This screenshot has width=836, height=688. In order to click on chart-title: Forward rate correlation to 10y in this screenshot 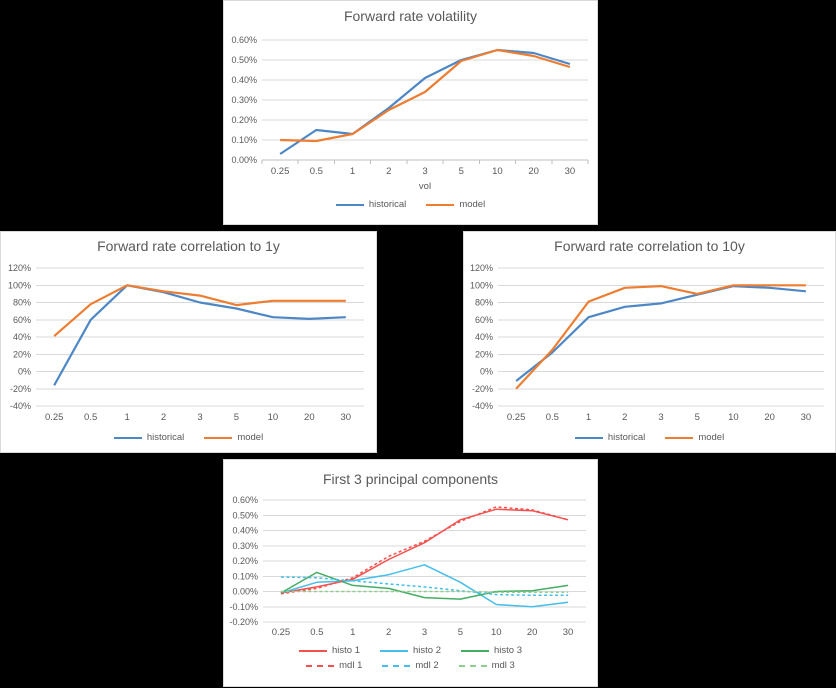, I will do `click(649, 246)`.